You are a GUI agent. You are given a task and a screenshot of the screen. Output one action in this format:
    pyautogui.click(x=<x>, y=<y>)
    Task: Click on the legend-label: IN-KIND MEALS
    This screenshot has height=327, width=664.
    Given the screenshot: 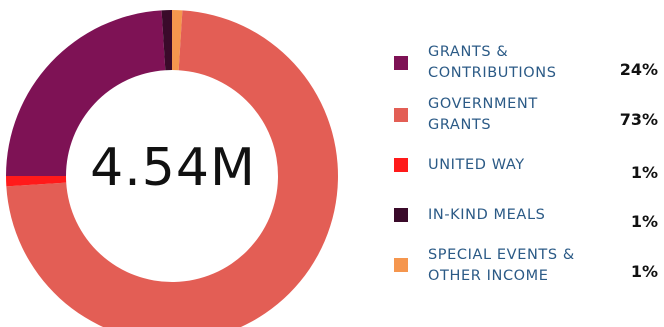 What is the action you would take?
    pyautogui.click(x=513, y=215)
    